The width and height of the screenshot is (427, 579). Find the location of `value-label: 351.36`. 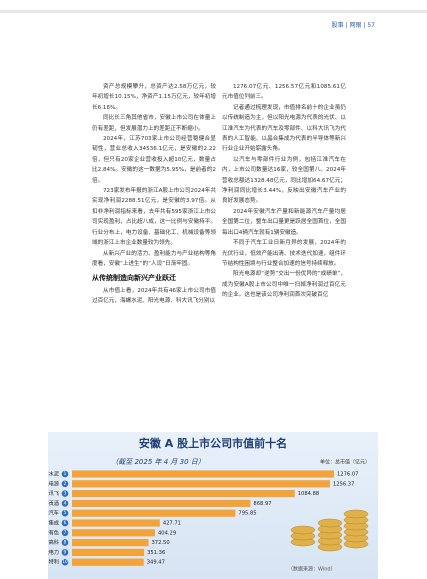

value-label: 351.36 is located at coordinates (156, 553).